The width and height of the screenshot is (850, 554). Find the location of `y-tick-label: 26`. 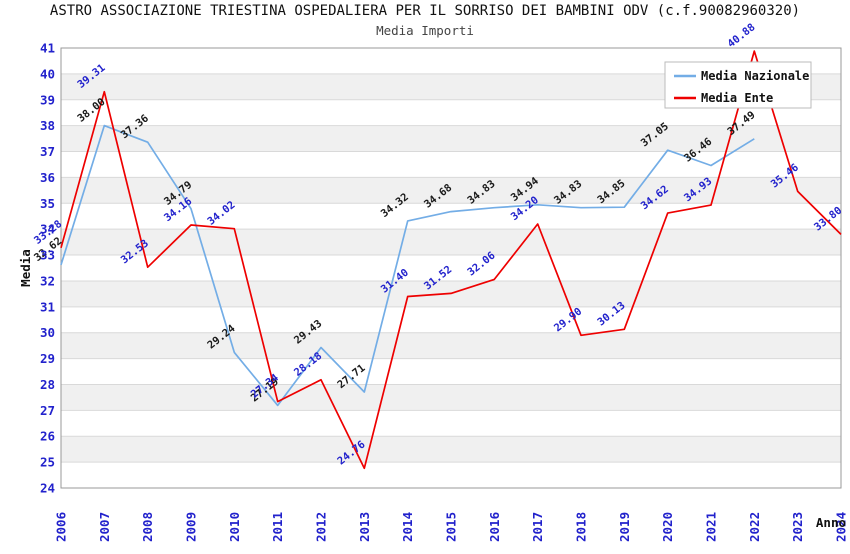

y-tick-label: 26 is located at coordinates (47, 436).